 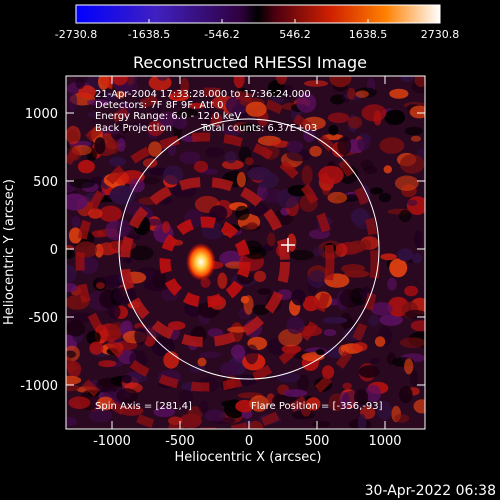 I want to click on y-tick-label: 500, so click(x=45, y=182).